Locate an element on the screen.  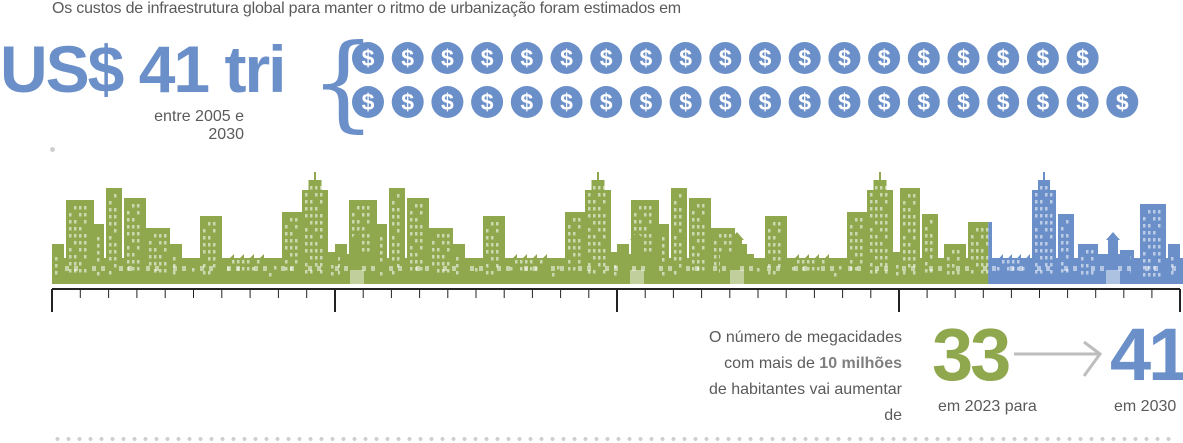
coin-grid: $ $ $ $ $ $ $ $ $ $ $ $ $ $ $ $ $ $ $ $ $ $ $ $ $ $ $ $ $ $ $ $ $ $ $ $ $ $ $ is located at coordinates (745, 80).